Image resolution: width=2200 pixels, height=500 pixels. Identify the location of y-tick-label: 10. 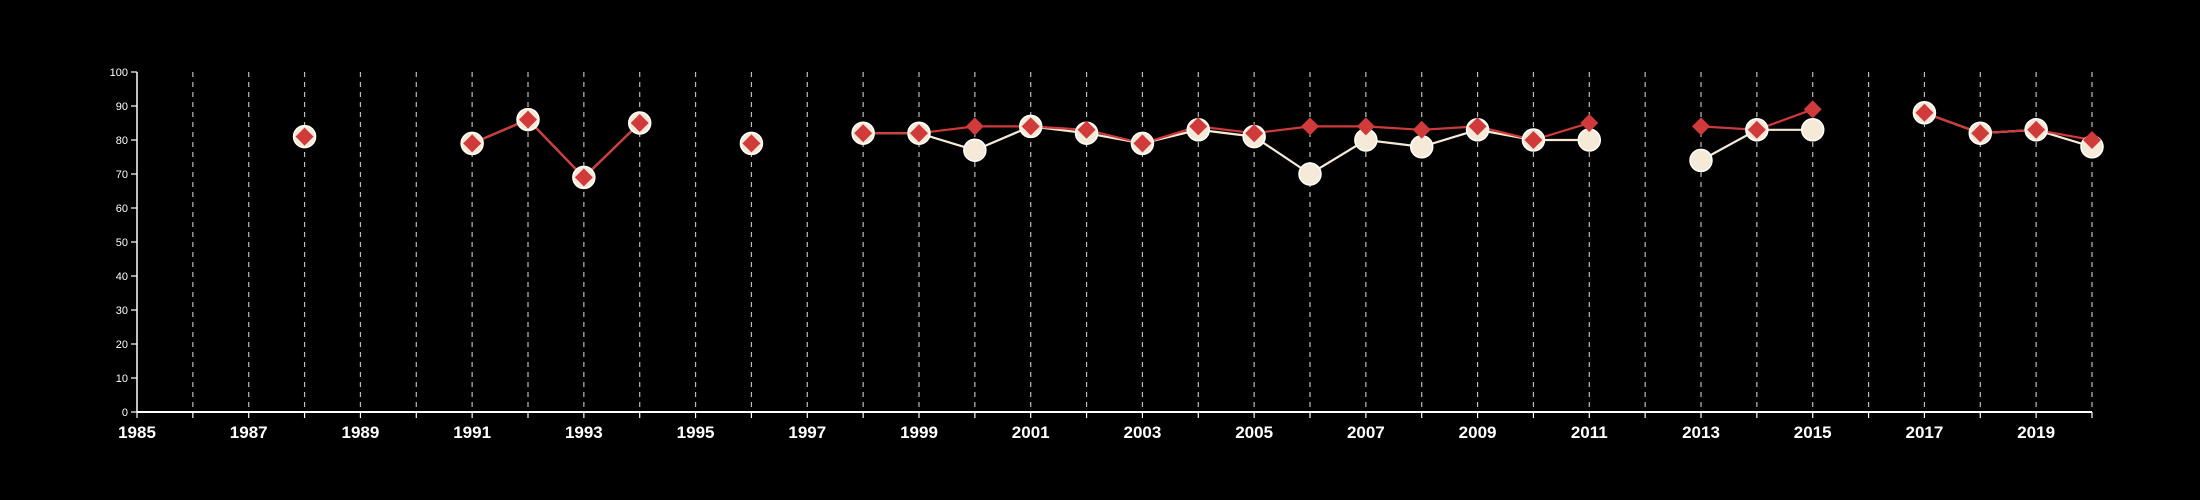
(122, 379).